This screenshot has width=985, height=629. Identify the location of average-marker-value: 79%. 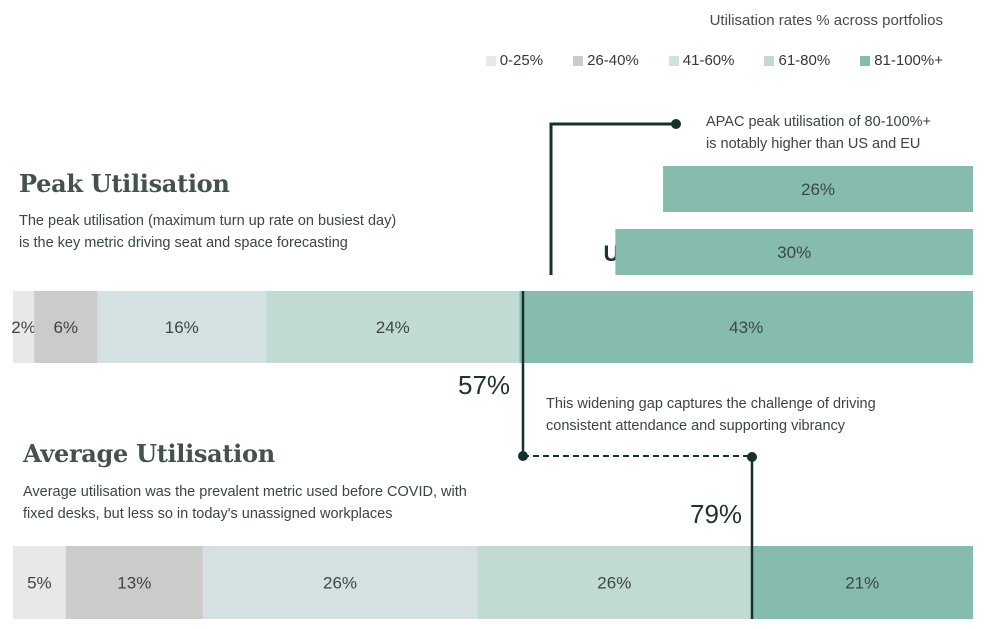
(716, 514).